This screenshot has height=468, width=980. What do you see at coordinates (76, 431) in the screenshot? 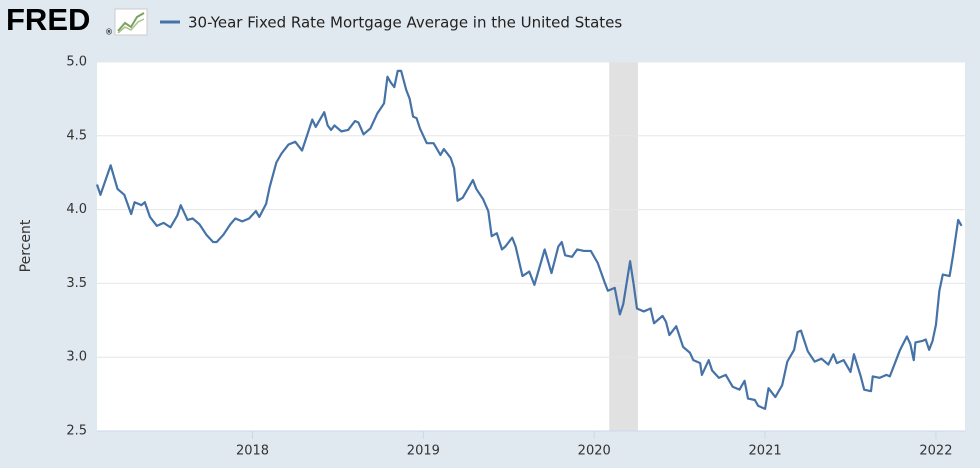
I see `y-tick-label: 2.5` at bounding box center [76, 431].